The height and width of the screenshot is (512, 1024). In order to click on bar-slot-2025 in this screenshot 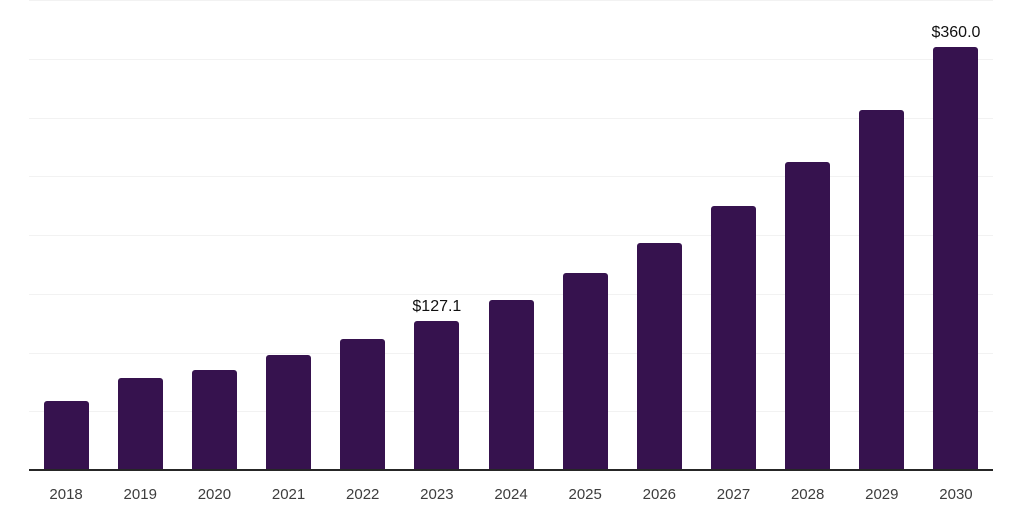, I will do `click(585, 235)`.